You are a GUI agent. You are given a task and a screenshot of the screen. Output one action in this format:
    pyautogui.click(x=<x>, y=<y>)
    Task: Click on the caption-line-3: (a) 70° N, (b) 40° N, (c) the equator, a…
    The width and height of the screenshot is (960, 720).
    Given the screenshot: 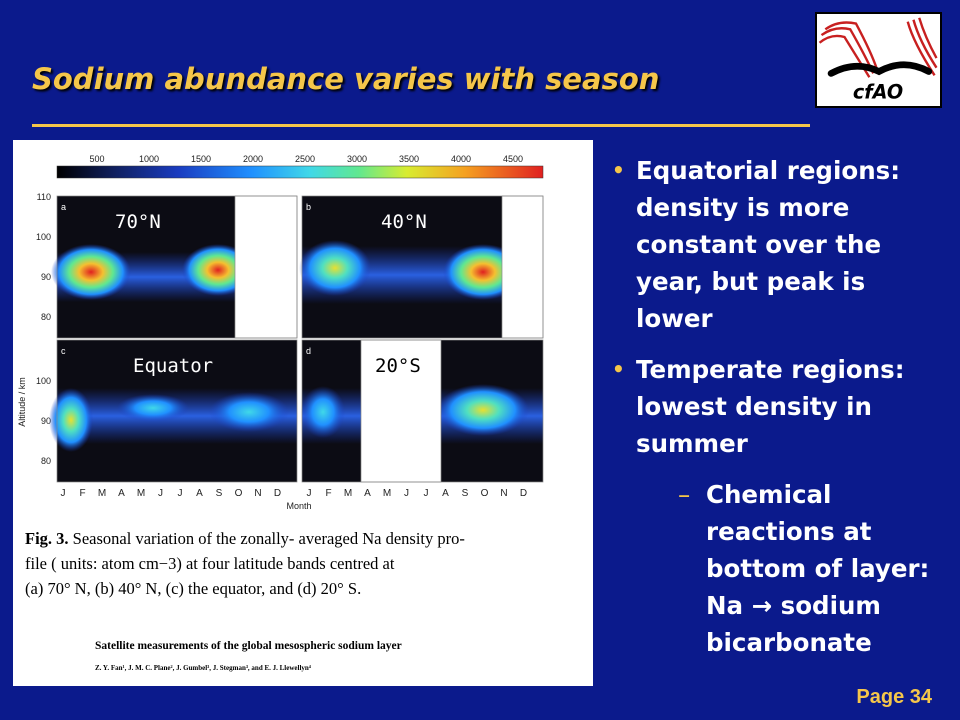 What is the action you would take?
    pyautogui.click(x=193, y=588)
    